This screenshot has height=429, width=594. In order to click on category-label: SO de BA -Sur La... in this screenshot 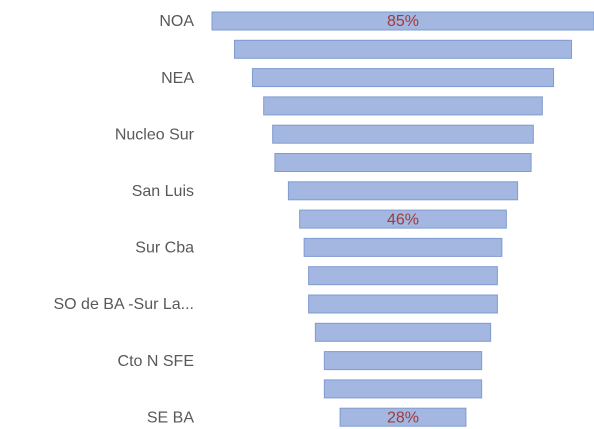, I will do `click(123, 304)`.